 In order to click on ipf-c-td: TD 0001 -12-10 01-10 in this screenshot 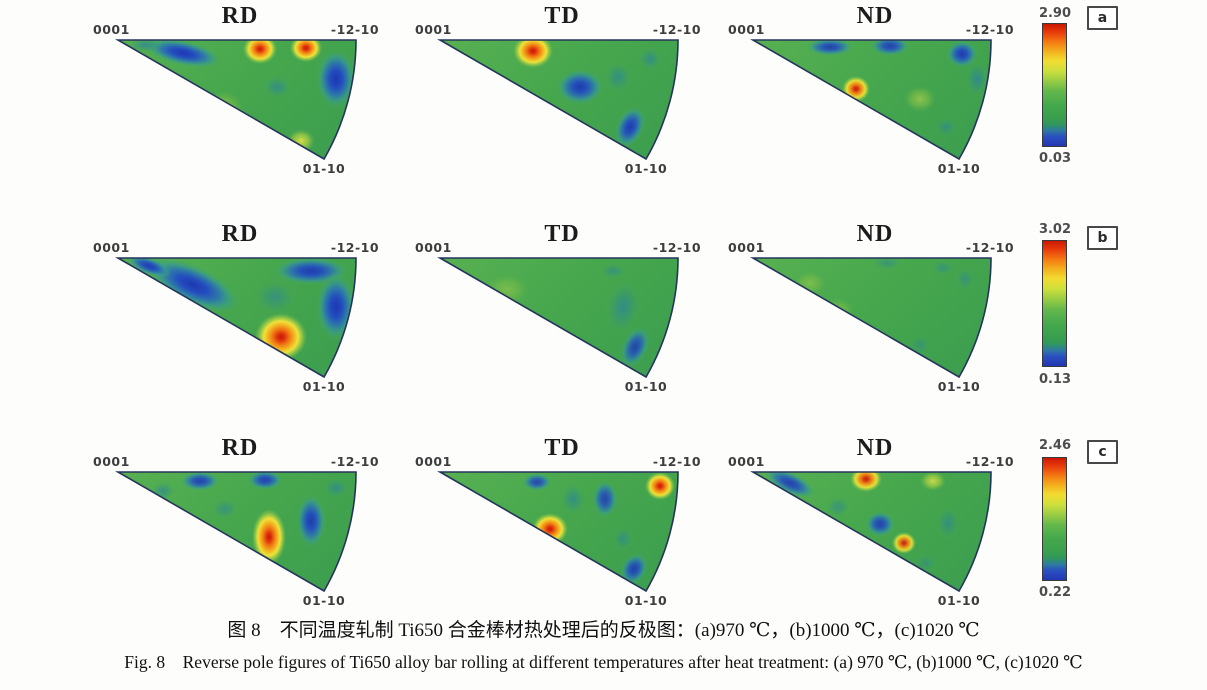, I will do `click(558, 521)`.